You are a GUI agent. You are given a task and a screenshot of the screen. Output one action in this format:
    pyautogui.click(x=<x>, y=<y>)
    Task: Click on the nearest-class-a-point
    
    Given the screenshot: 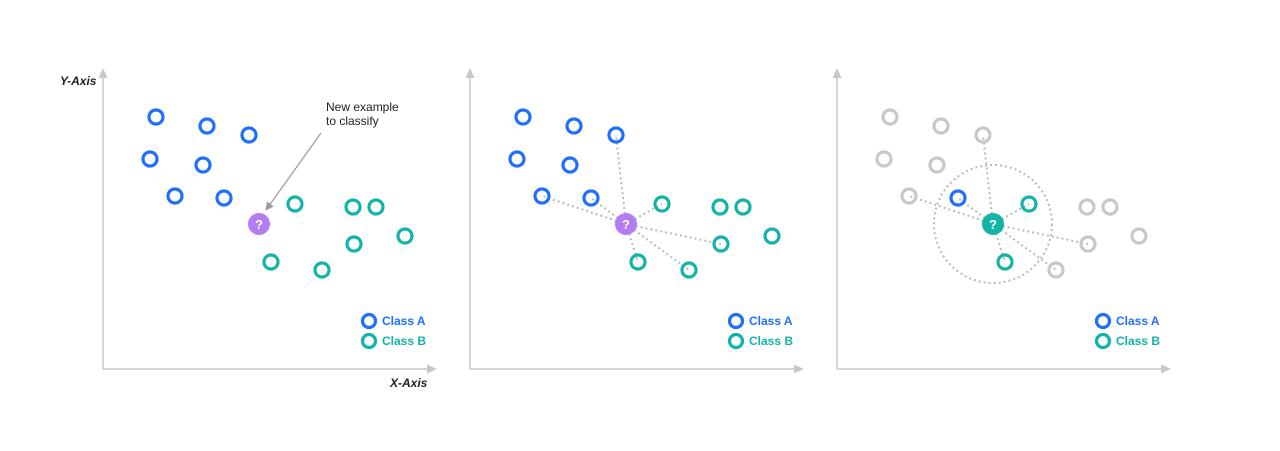 What is the action you would take?
    pyautogui.click(x=958, y=198)
    